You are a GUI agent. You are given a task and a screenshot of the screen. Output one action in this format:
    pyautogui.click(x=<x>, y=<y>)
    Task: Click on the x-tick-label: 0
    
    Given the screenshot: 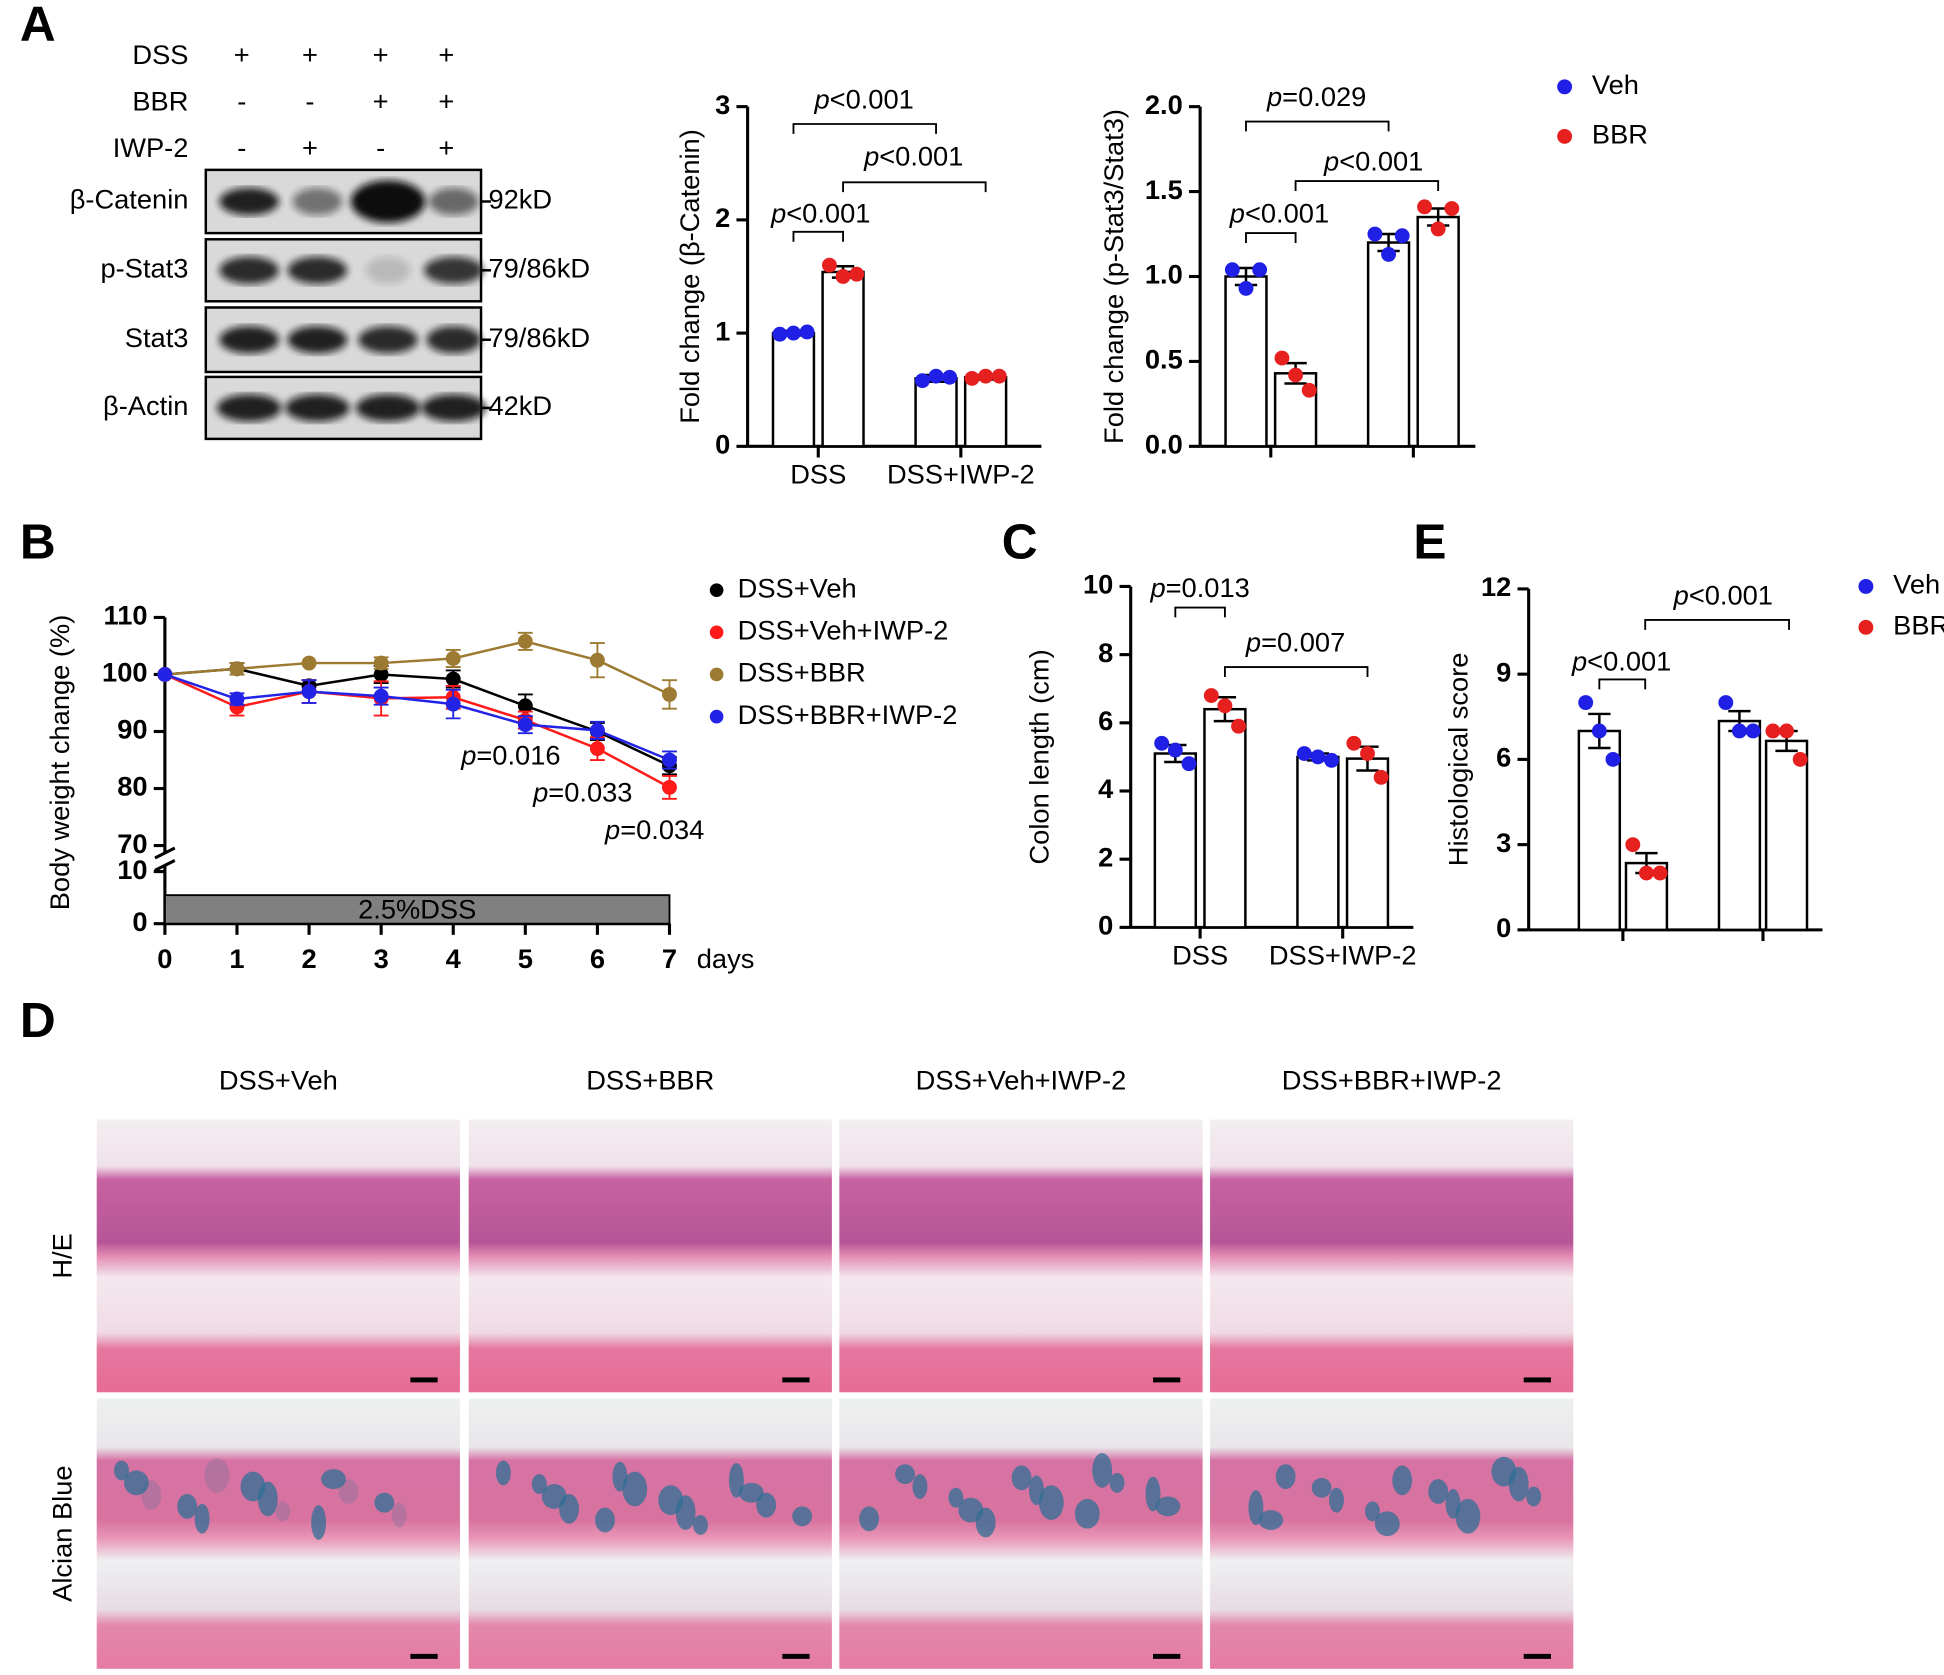 What is the action you would take?
    pyautogui.click(x=164, y=958)
    